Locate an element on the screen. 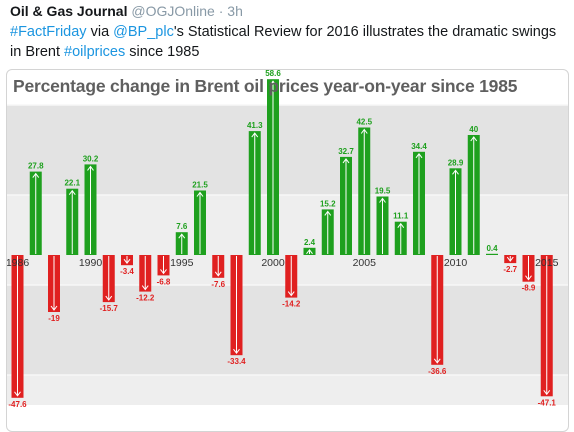 This screenshot has height=432, width=574. data-label: 7.6 is located at coordinates (182, 226).